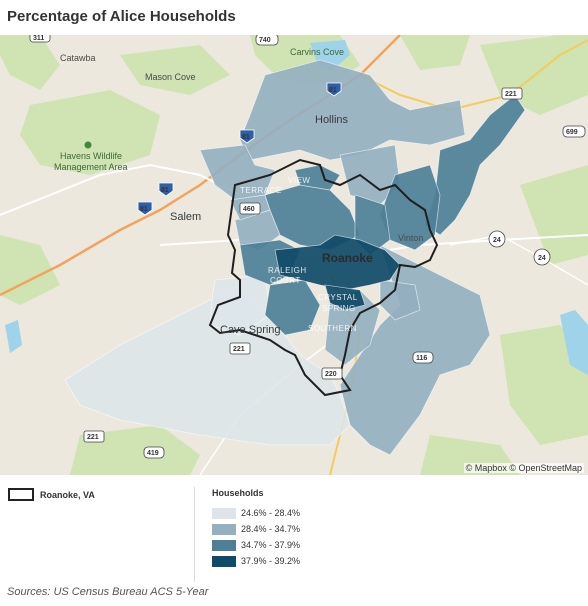 The image size is (588, 606). I want to click on boundary-legend-label: Roanoke, VA, so click(67, 494).